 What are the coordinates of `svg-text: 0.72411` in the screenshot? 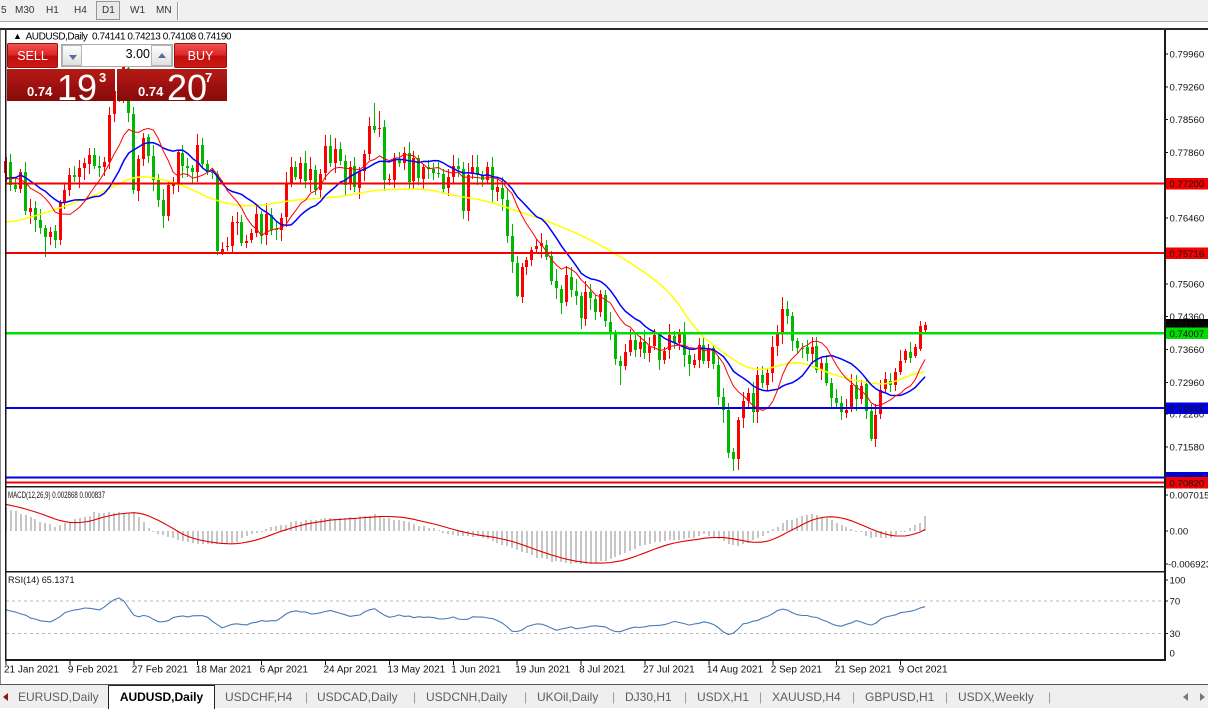 It's located at (1187, 409).